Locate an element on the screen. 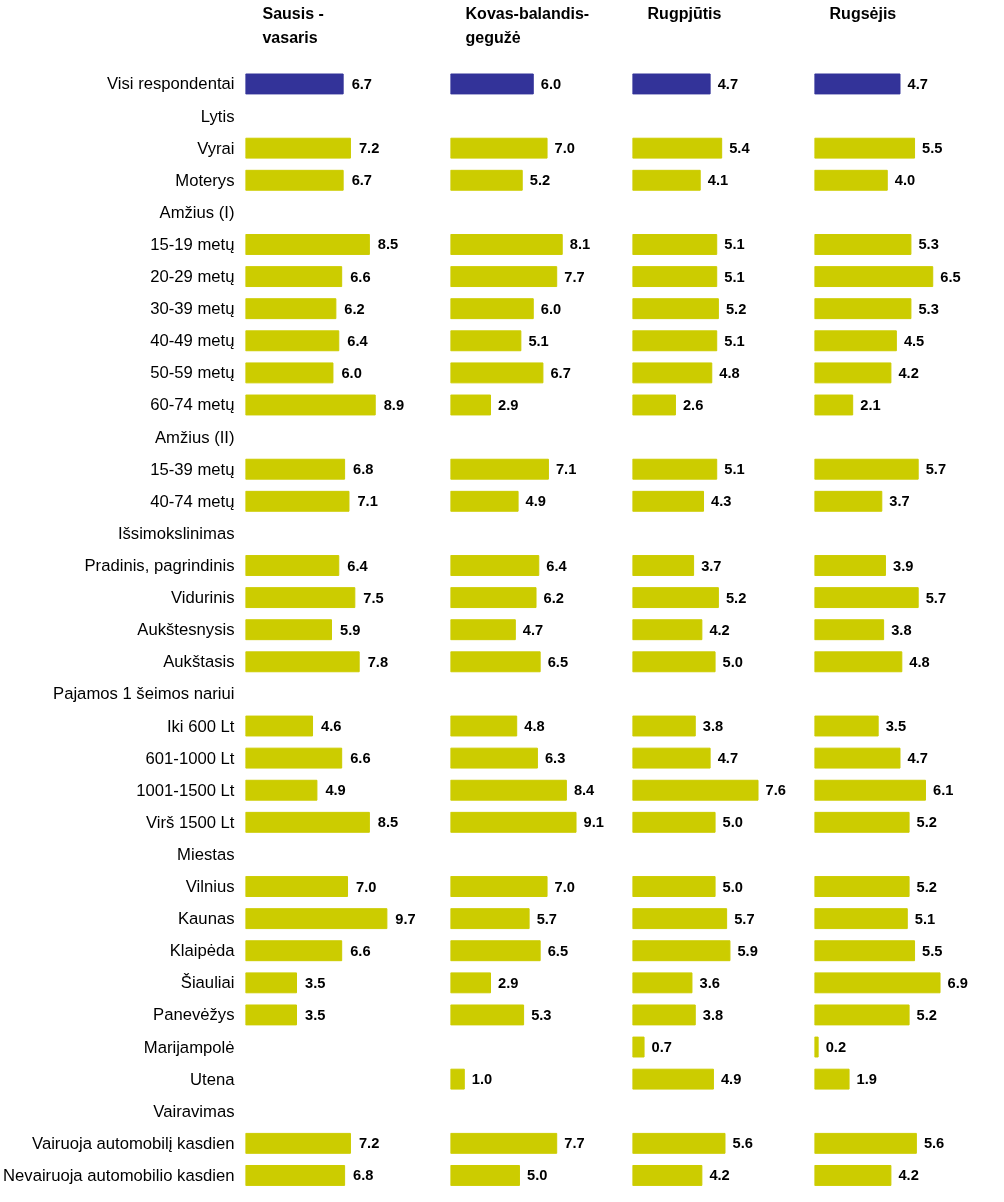 Image resolution: width=1004 pixels, height=1202 pixels. data-label: 7.5 is located at coordinates (373, 597).